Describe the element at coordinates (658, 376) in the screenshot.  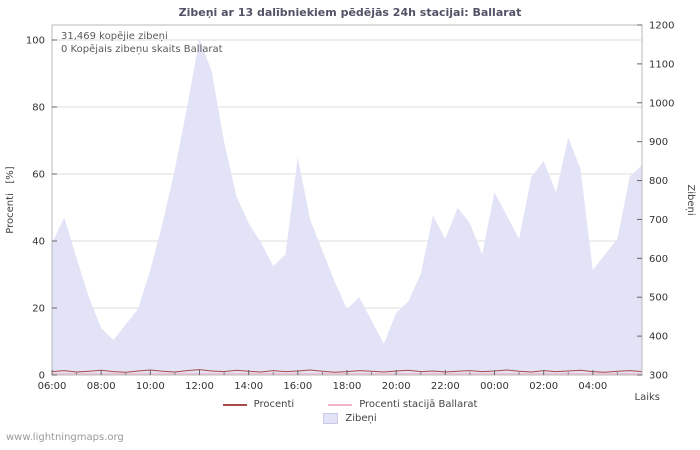
I see `right-tick-label: 300` at that location.